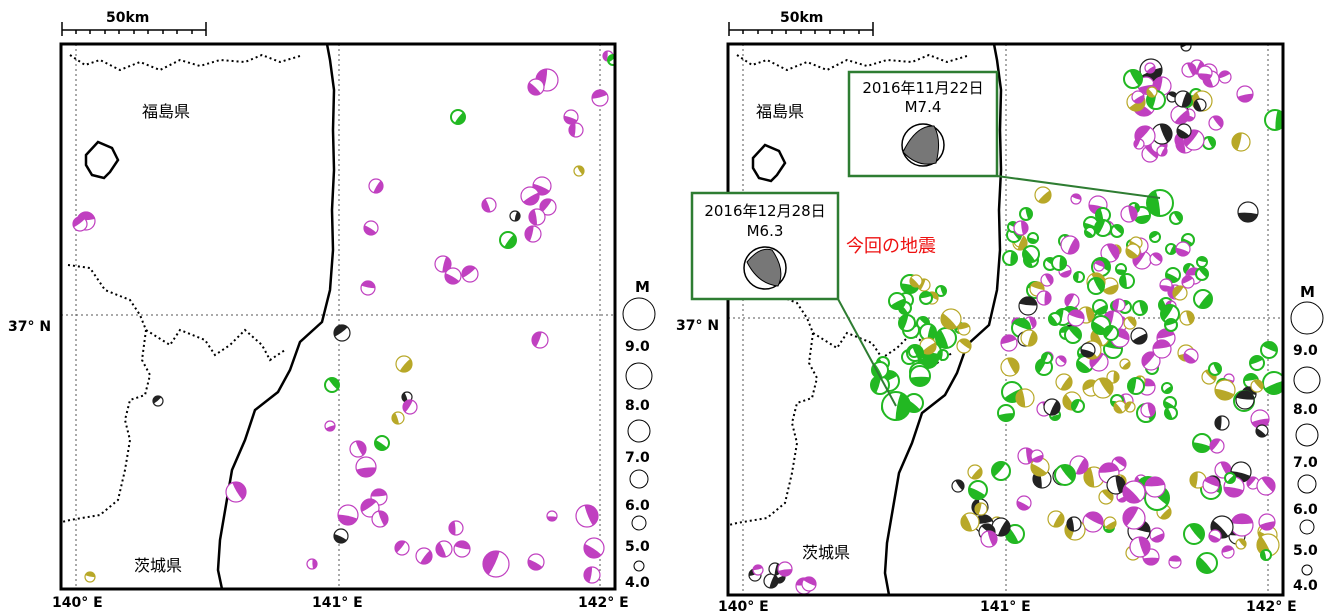 The width and height of the screenshot is (1333, 613). What do you see at coordinates (1305, 510) in the screenshot?
I see `svg-text: 6.0` at bounding box center [1305, 510].